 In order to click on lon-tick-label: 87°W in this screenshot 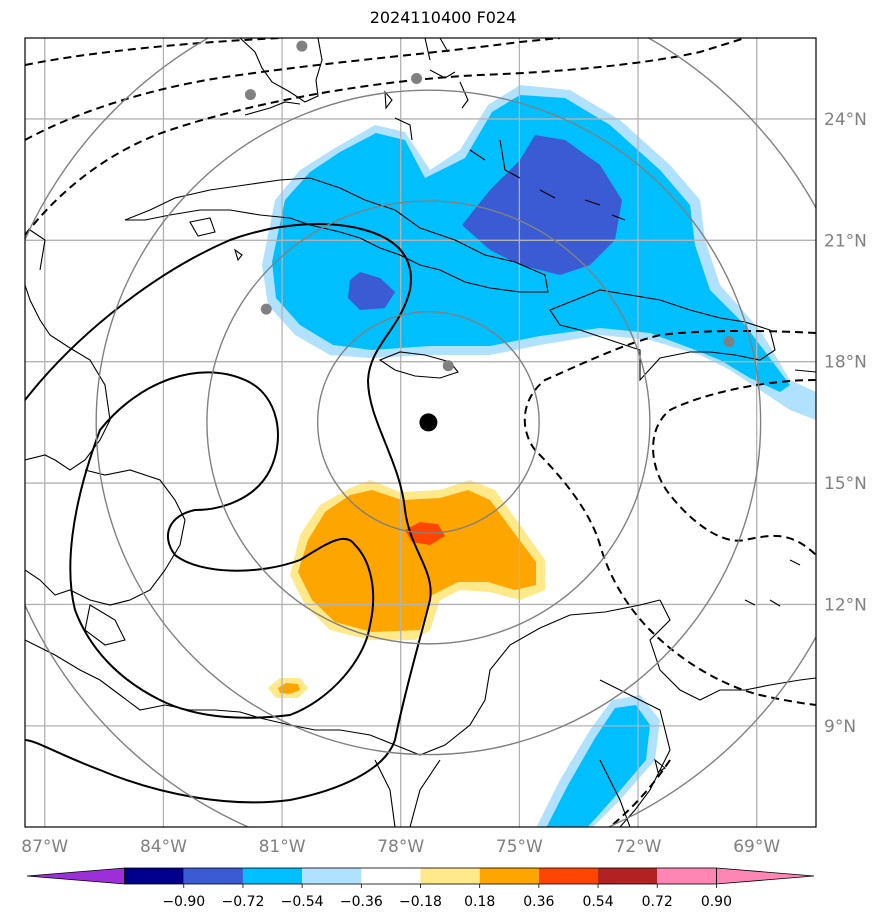, I will do `click(44, 847)`.